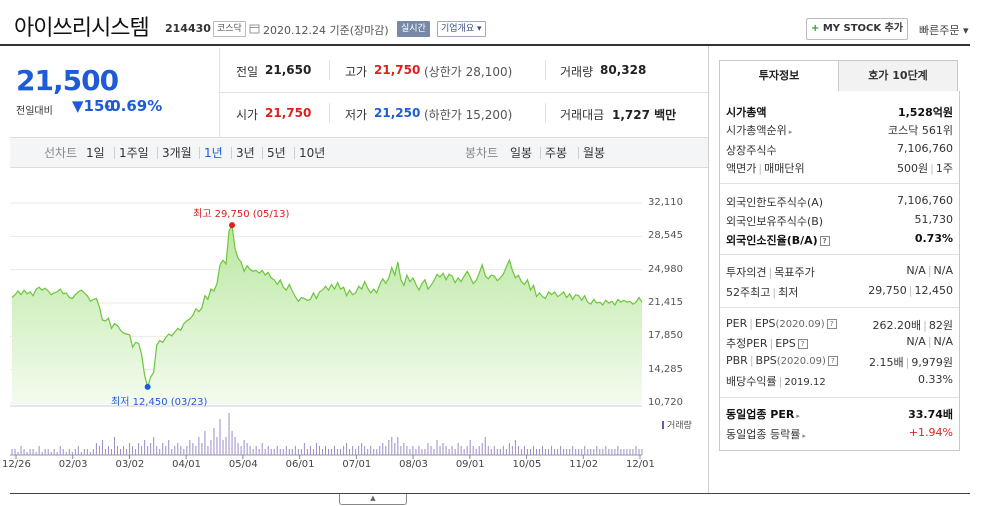  I want to click on quick-order-dropdown: 빠른주문 ▾, so click(944, 30).